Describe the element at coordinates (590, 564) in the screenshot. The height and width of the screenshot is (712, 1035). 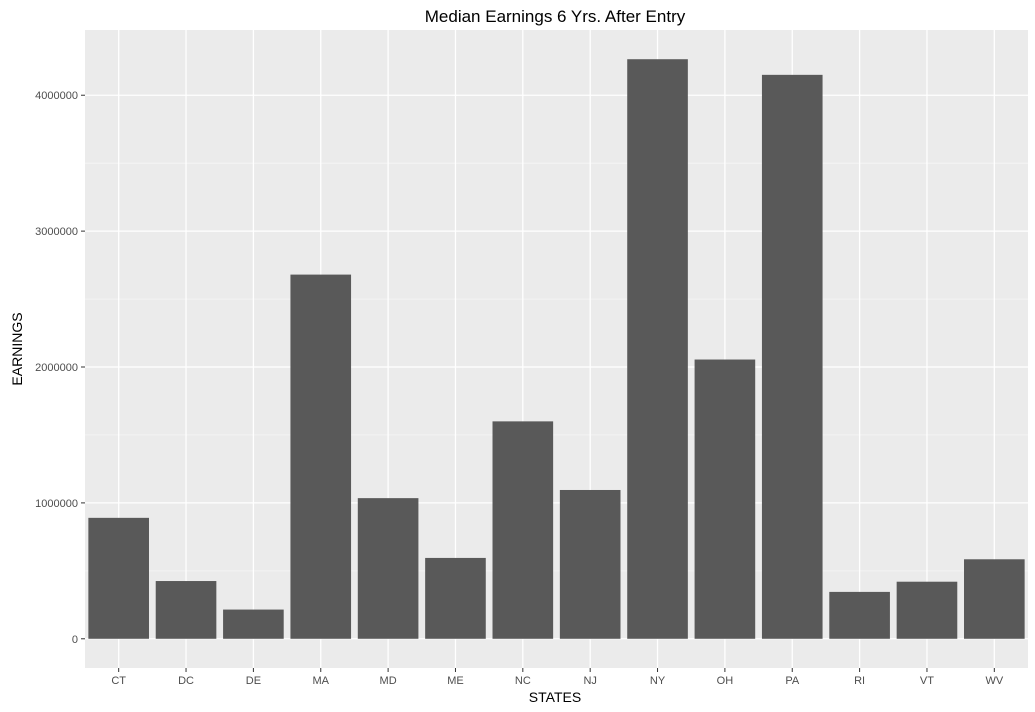
I see `bar-nj` at that location.